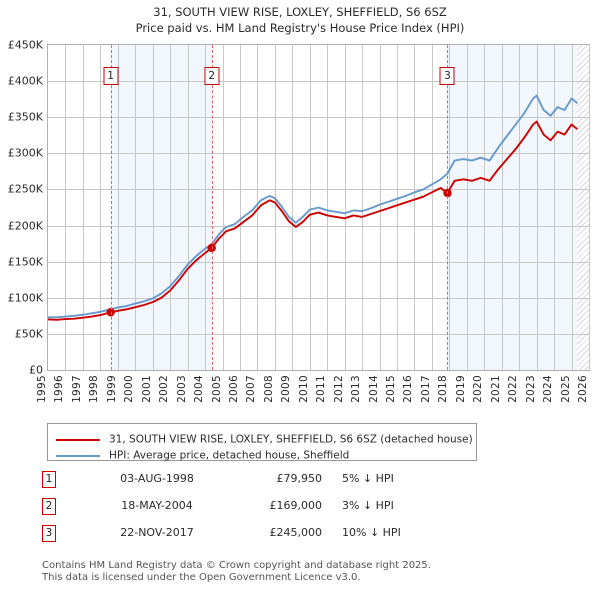 Image resolution: width=600 pixels, height=590 pixels. I want to click on projection-hatch-band, so click(582, 207).